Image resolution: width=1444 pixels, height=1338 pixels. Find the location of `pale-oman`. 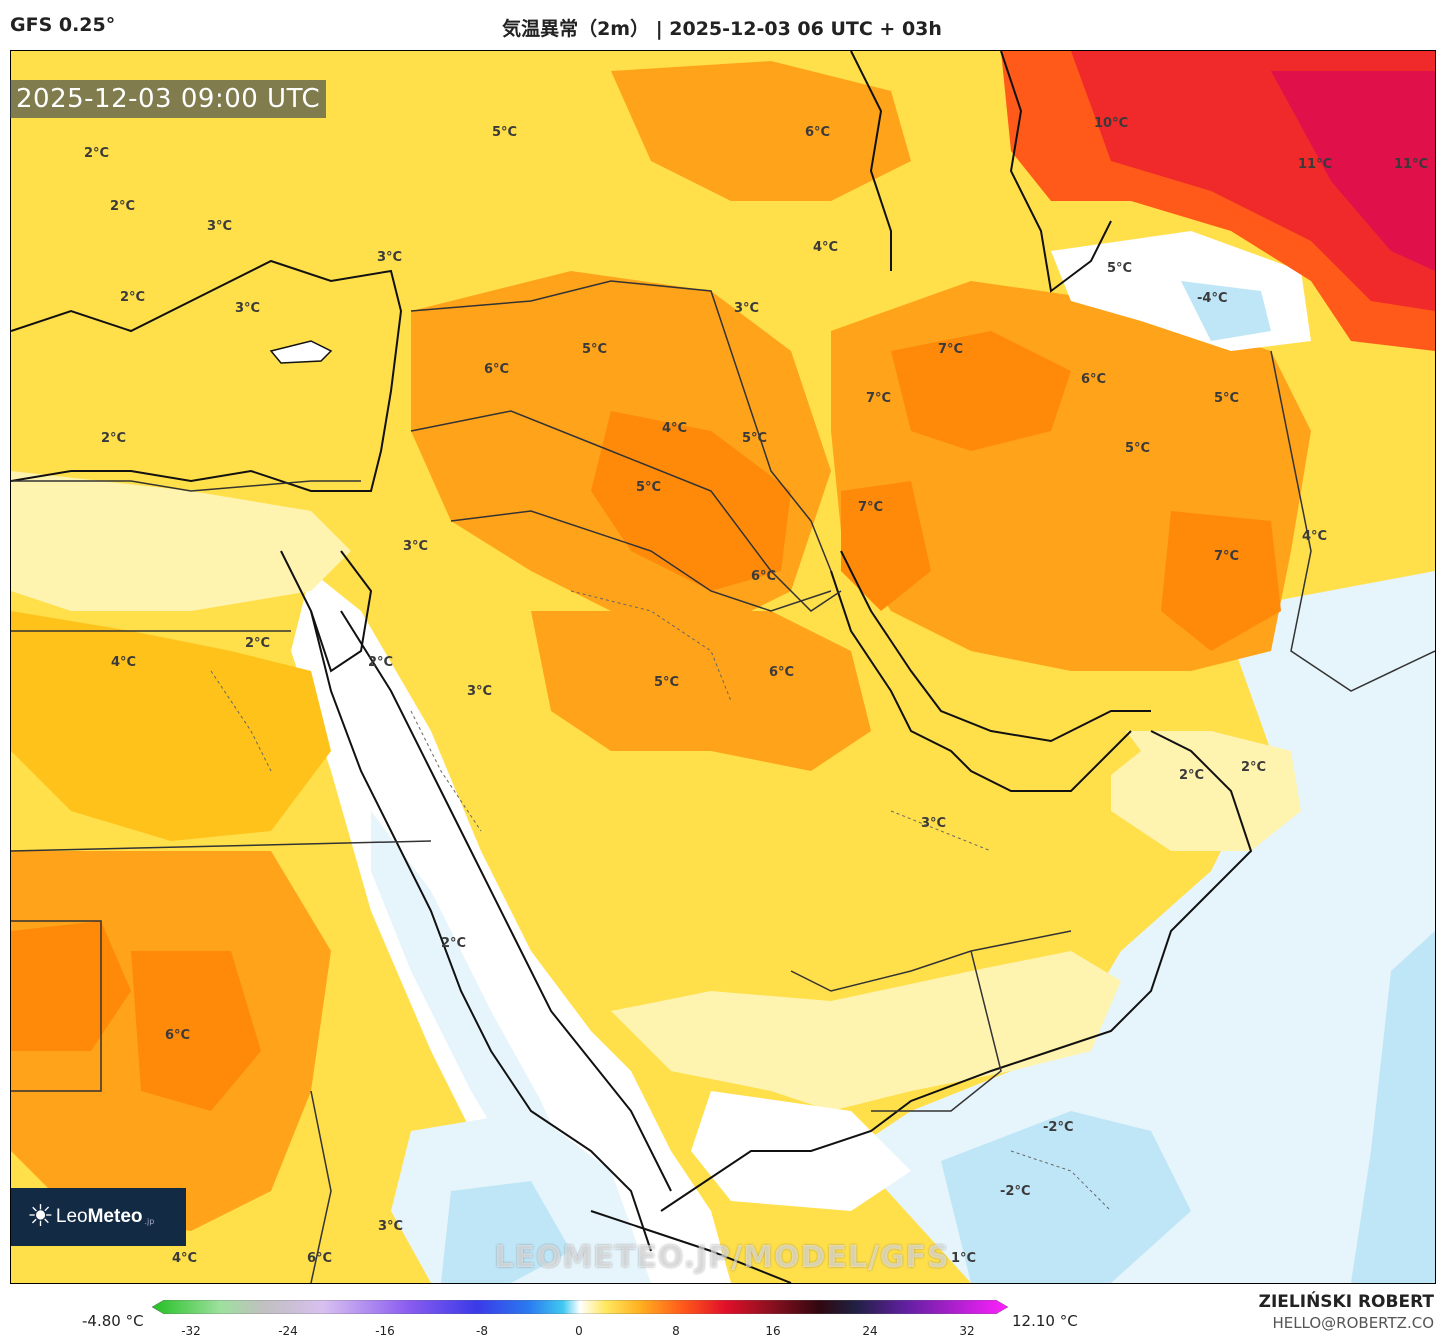

pale-oman is located at coordinates (1206, 791).